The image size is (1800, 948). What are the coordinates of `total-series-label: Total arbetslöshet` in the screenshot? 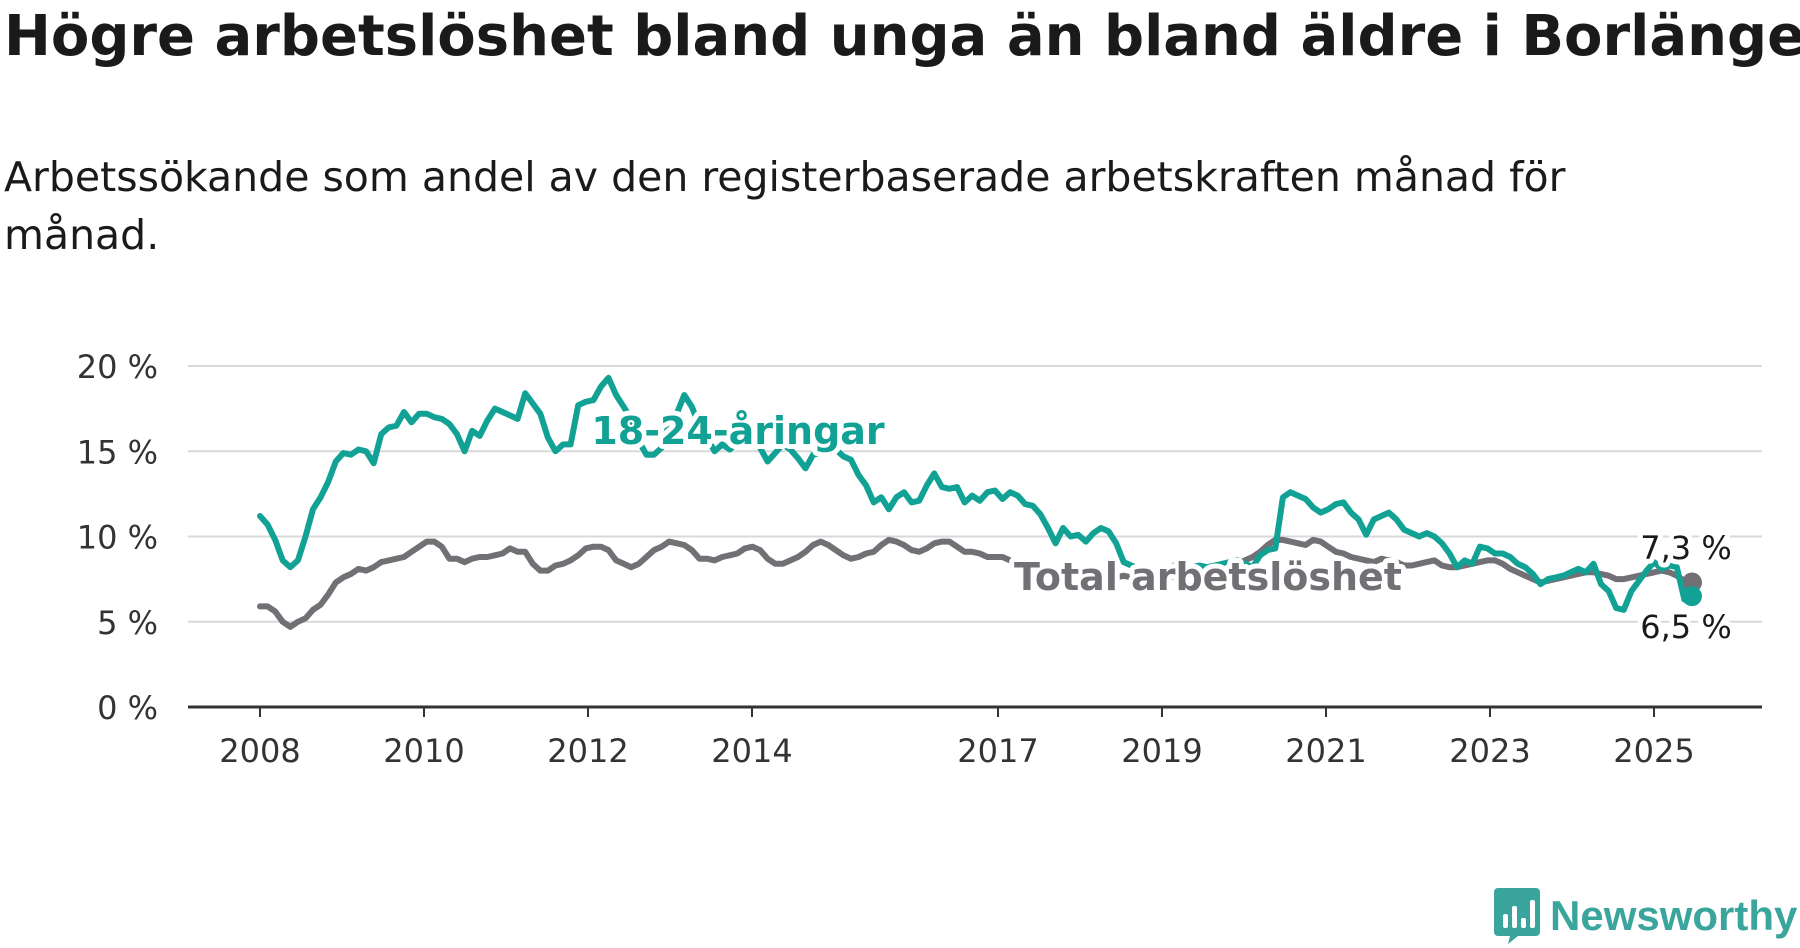 It's located at (1208, 577).